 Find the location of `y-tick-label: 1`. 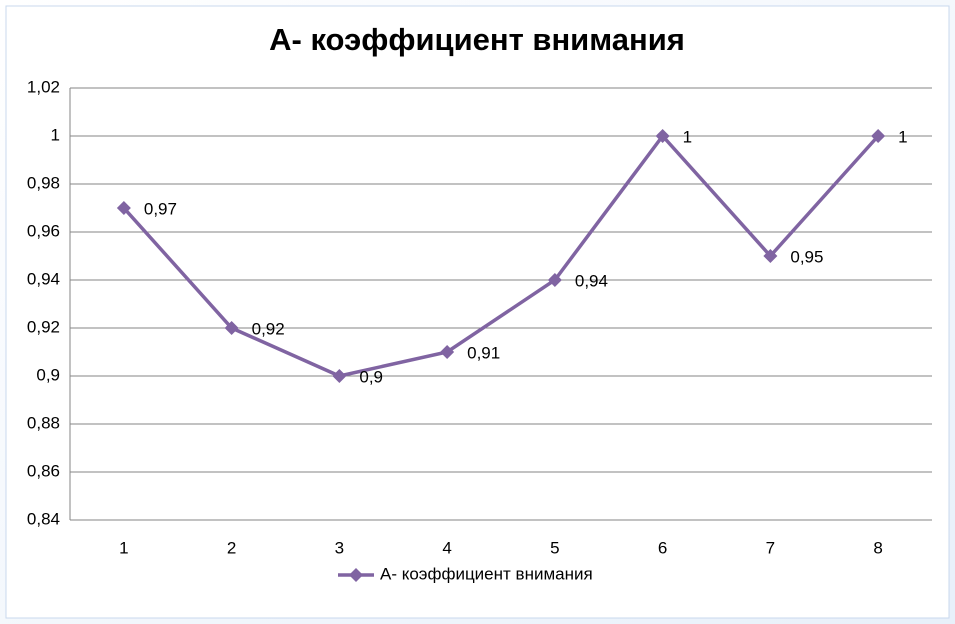

y-tick-label: 1 is located at coordinates (55, 134).